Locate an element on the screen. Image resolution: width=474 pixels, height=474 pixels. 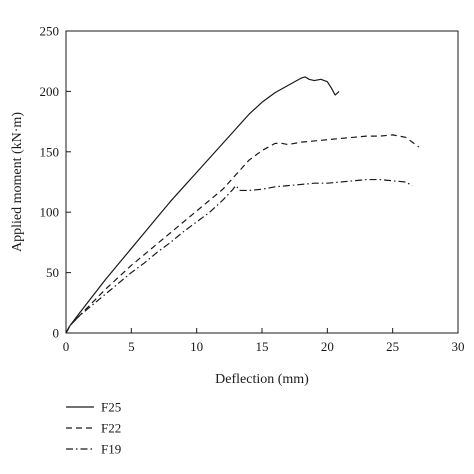
x-tick-label: 0 is located at coordinates (66, 346).